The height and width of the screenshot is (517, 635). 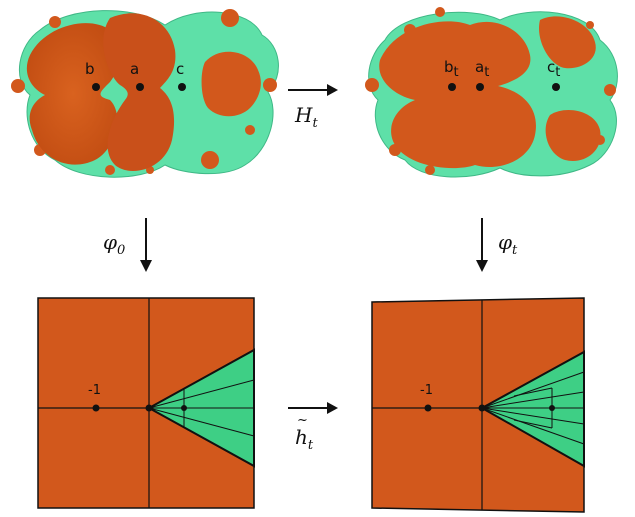 I want to click on right-julia-basin-c, so click(x=567, y=42).